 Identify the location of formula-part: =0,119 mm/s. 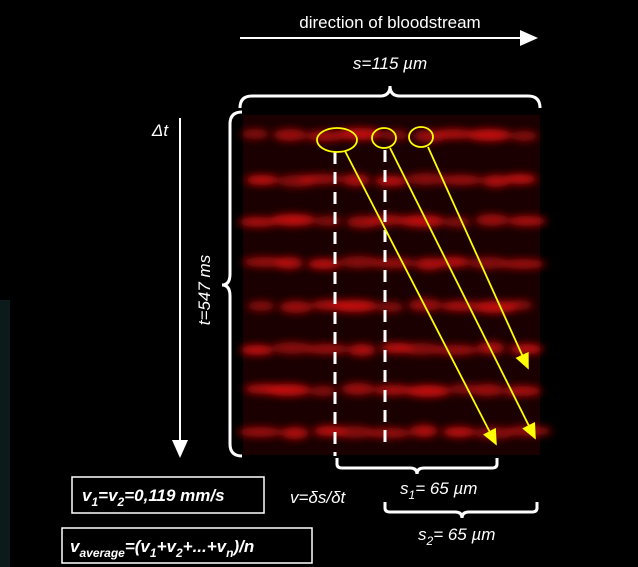
(174, 495).